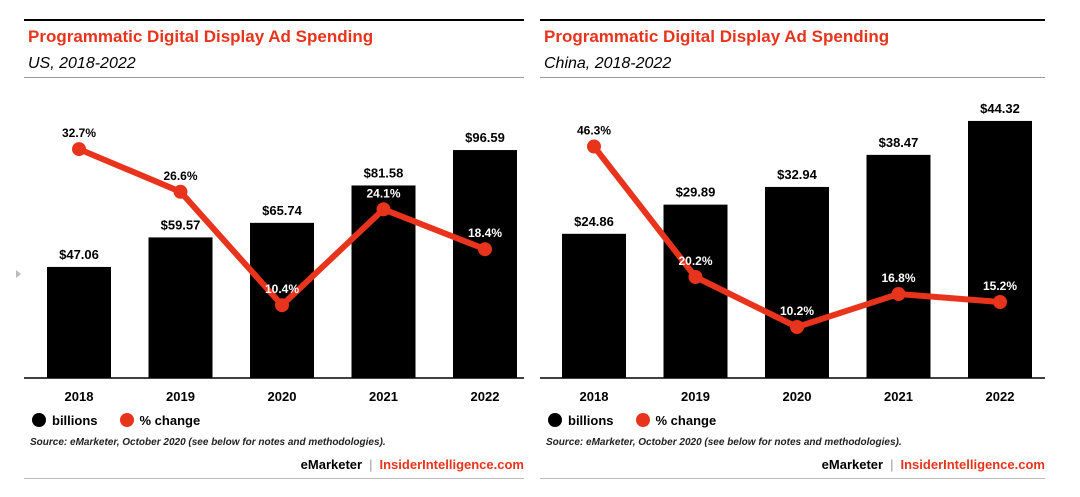  What do you see at coordinates (696, 192) in the screenshot?
I see `bar-value-label-2019: $29.89` at bounding box center [696, 192].